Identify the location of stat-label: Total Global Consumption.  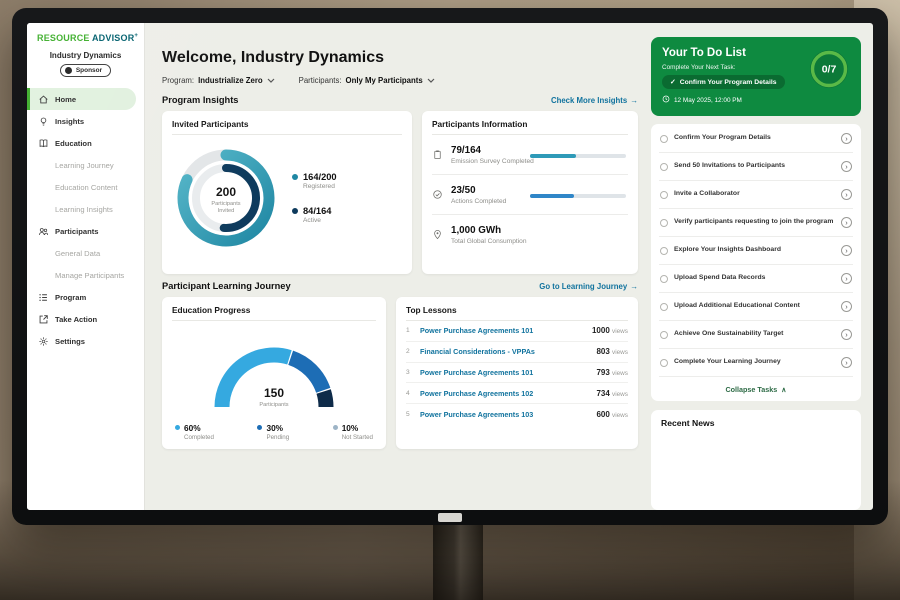
(489, 241).